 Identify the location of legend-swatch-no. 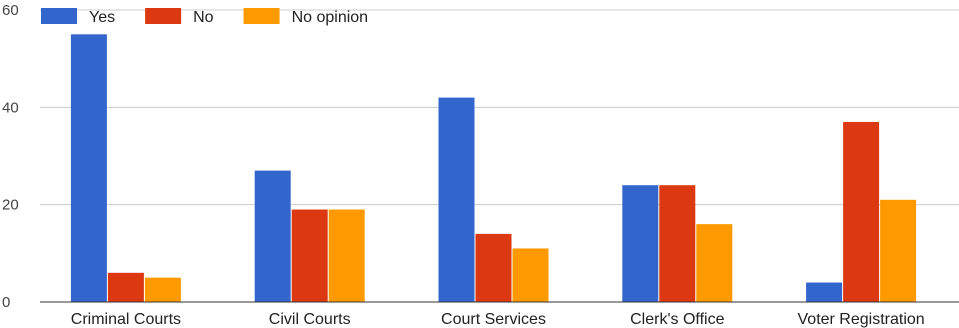
(163, 16).